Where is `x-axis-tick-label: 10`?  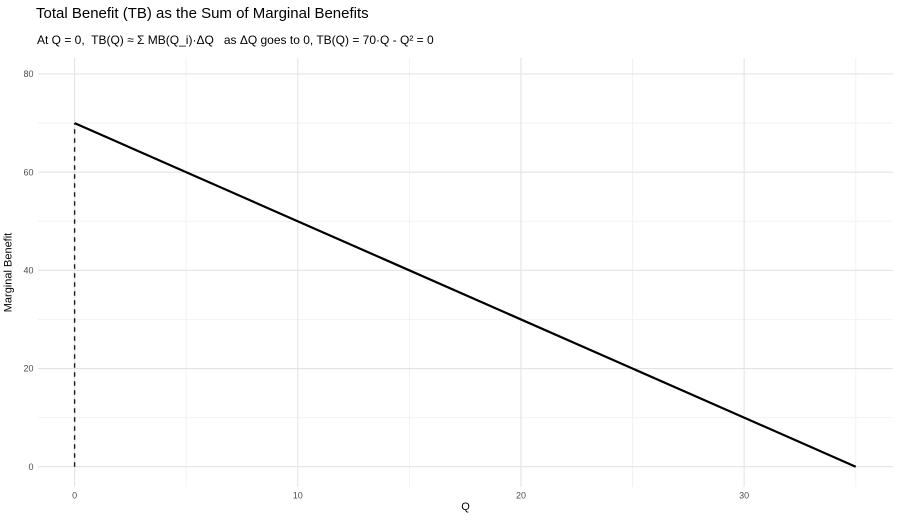
x-axis-tick-label: 10 is located at coordinates (298, 496).